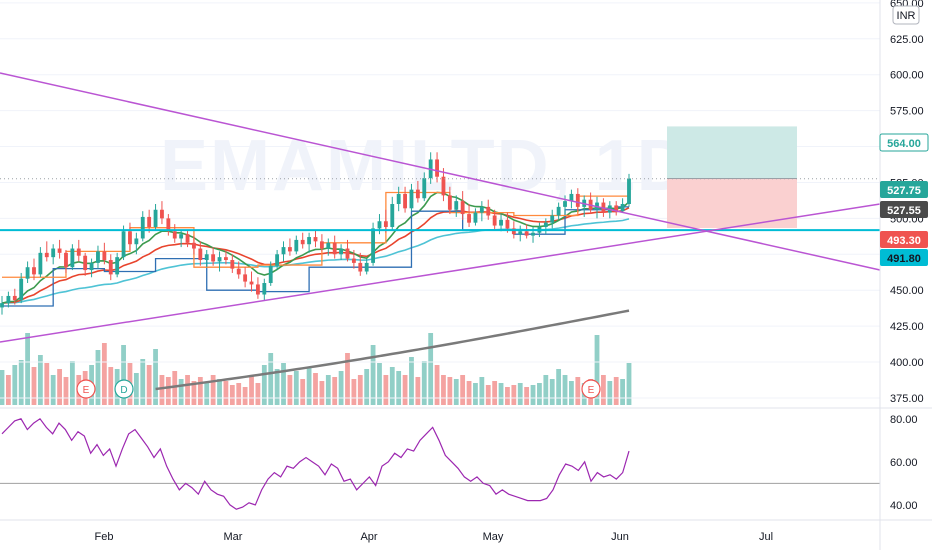 Image resolution: width=932 pixels, height=550 pixels. What do you see at coordinates (907, 40) in the screenshot?
I see `price-tick-label: 625.00` at bounding box center [907, 40].